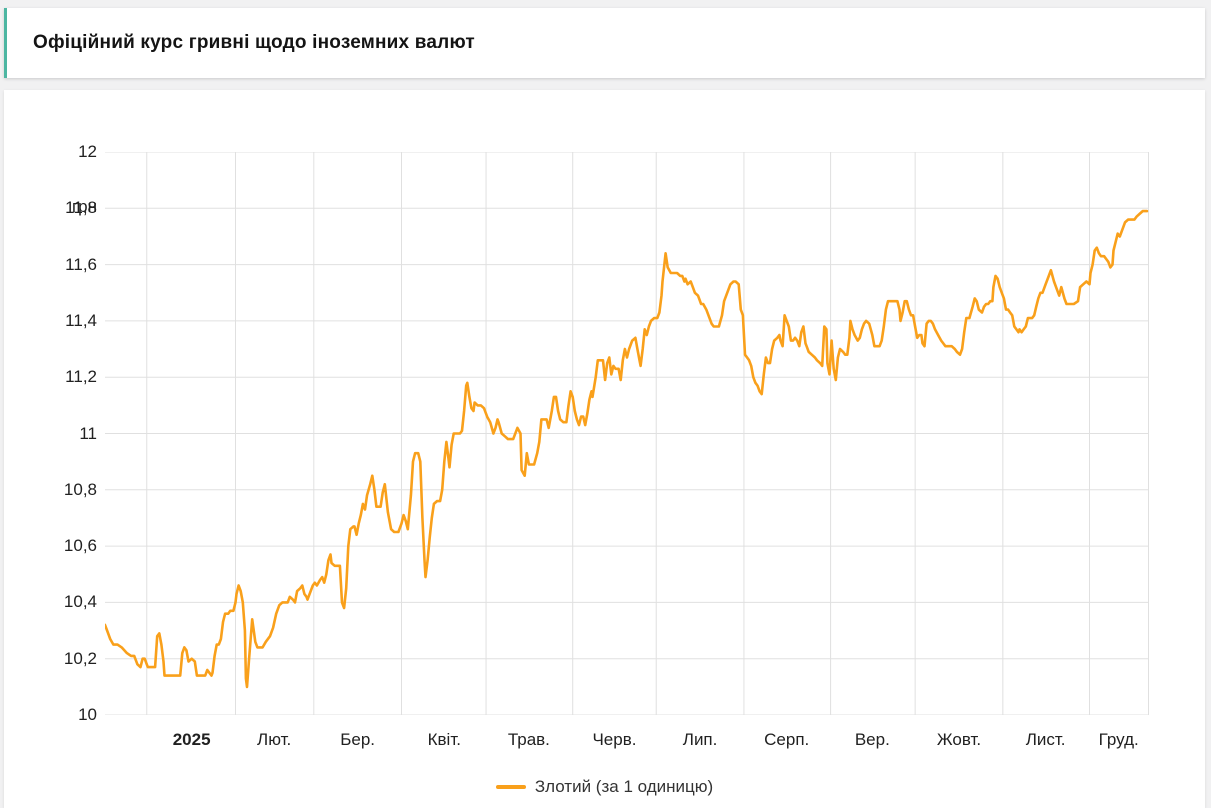 This screenshot has height=808, width=1211. Describe the element at coordinates (959, 739) in the screenshot. I see `x-tick-label: Жовт.` at that location.